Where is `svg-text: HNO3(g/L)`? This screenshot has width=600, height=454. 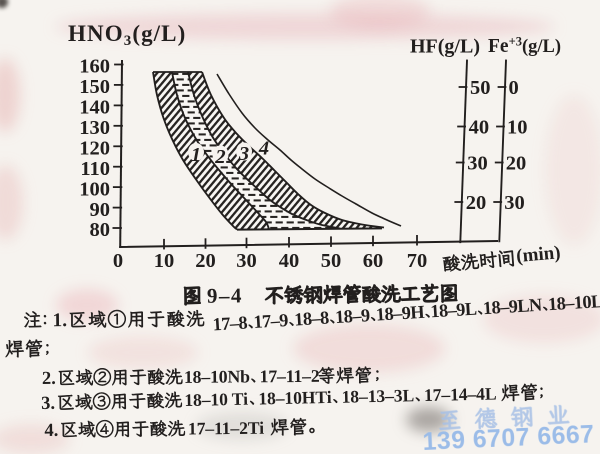 svg-text: HNO3(g/L) is located at coordinates (127, 35).